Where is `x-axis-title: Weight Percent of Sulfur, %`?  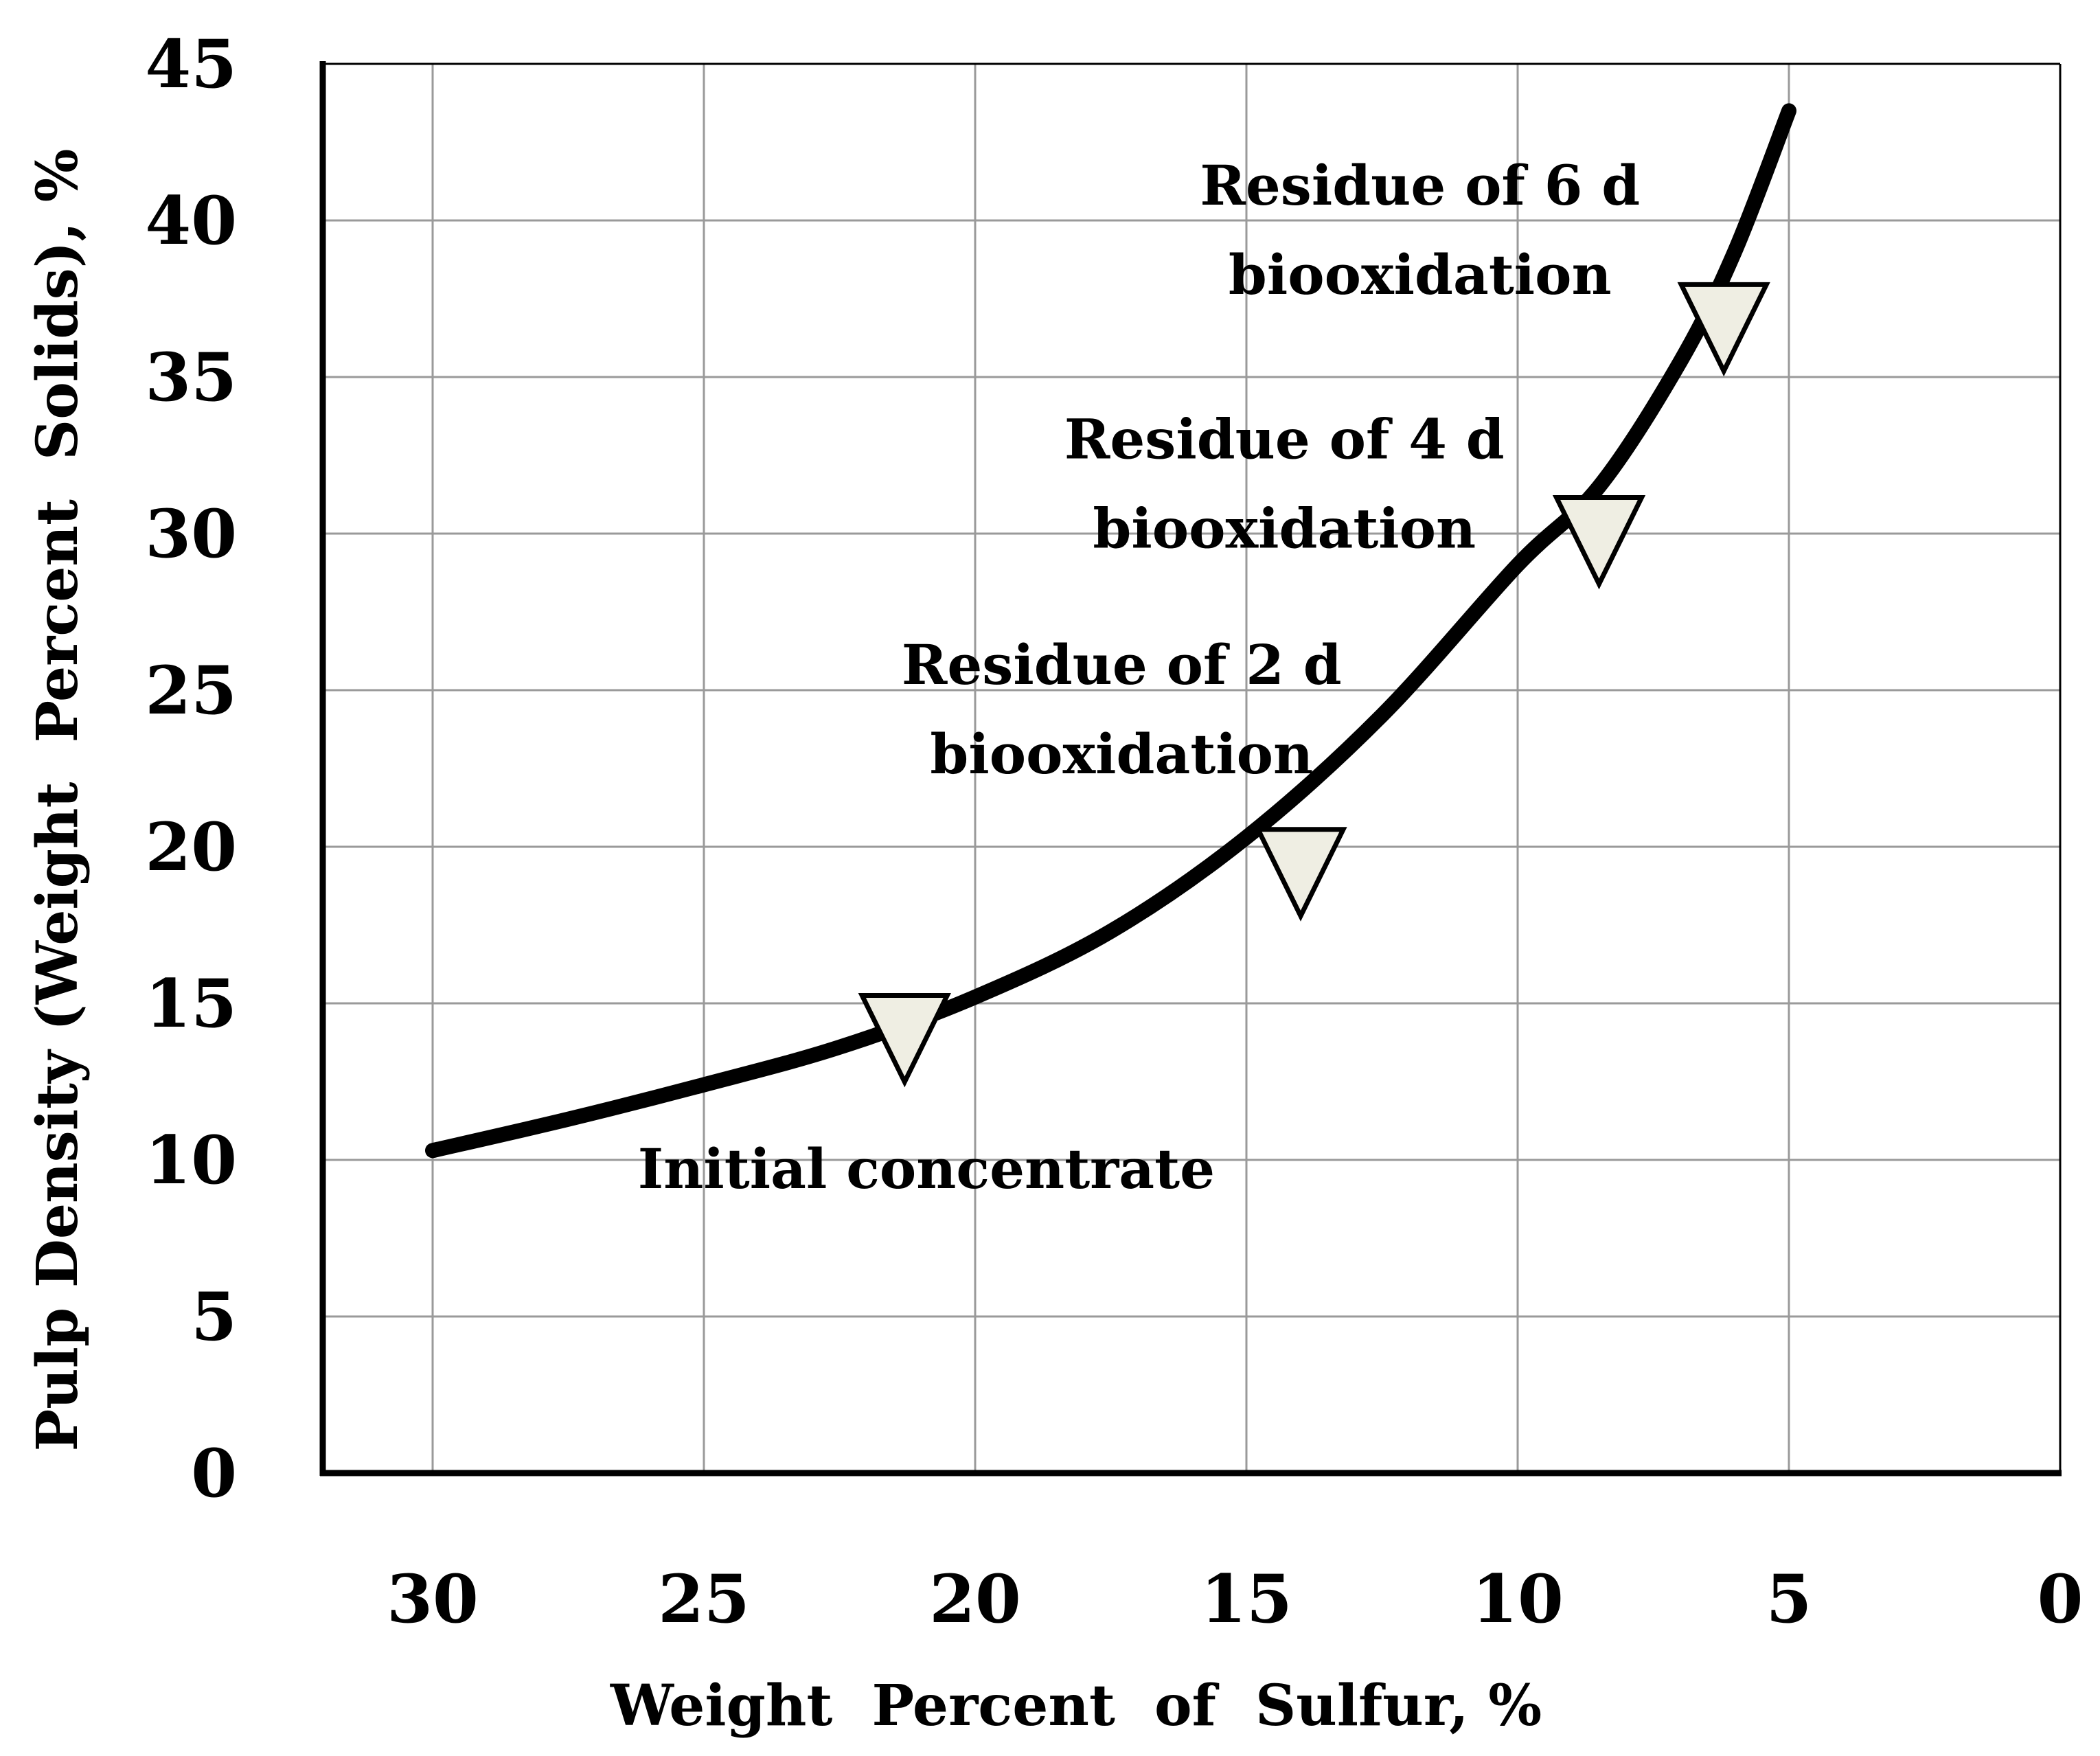
x-axis-title: Weight Percent of Sulfur, % is located at coordinates (1076, 1706).